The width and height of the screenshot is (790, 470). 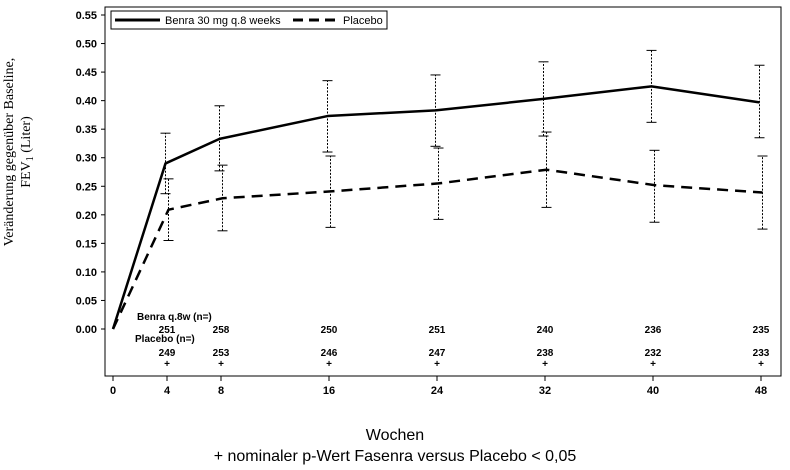 What do you see at coordinates (395, 435) in the screenshot?
I see `x-axis-title: Wochen` at bounding box center [395, 435].